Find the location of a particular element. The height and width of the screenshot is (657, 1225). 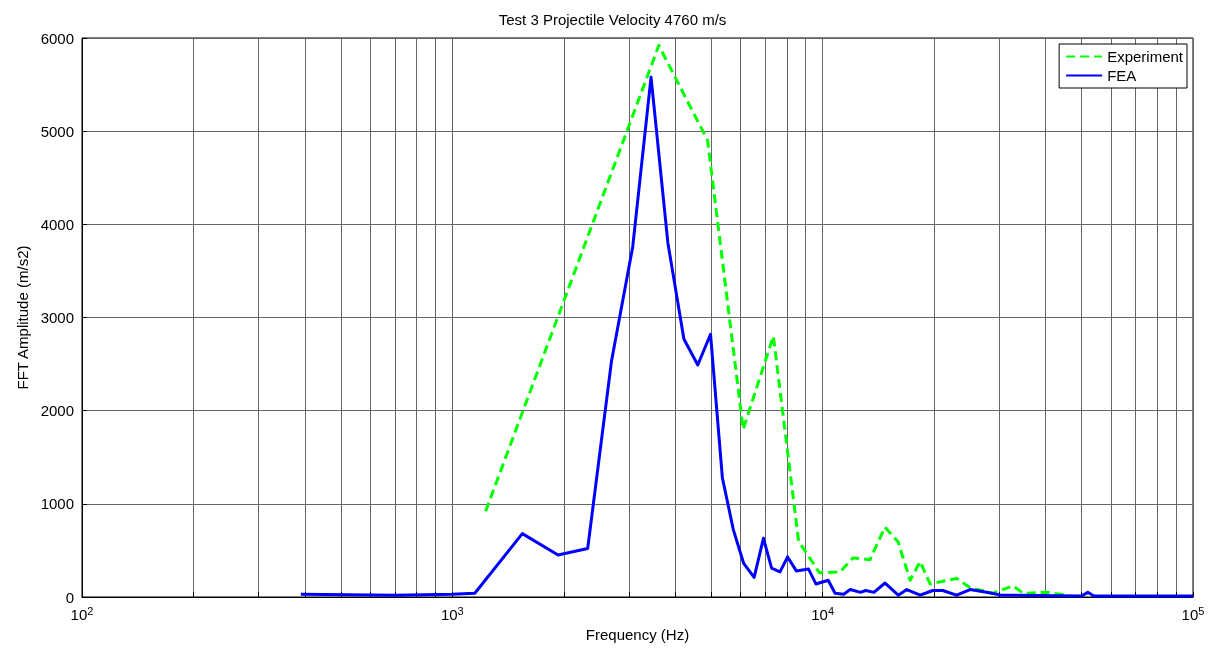

chart-title: Test 3 Projectile Velocity 4760 m/s is located at coordinates (612, 19).